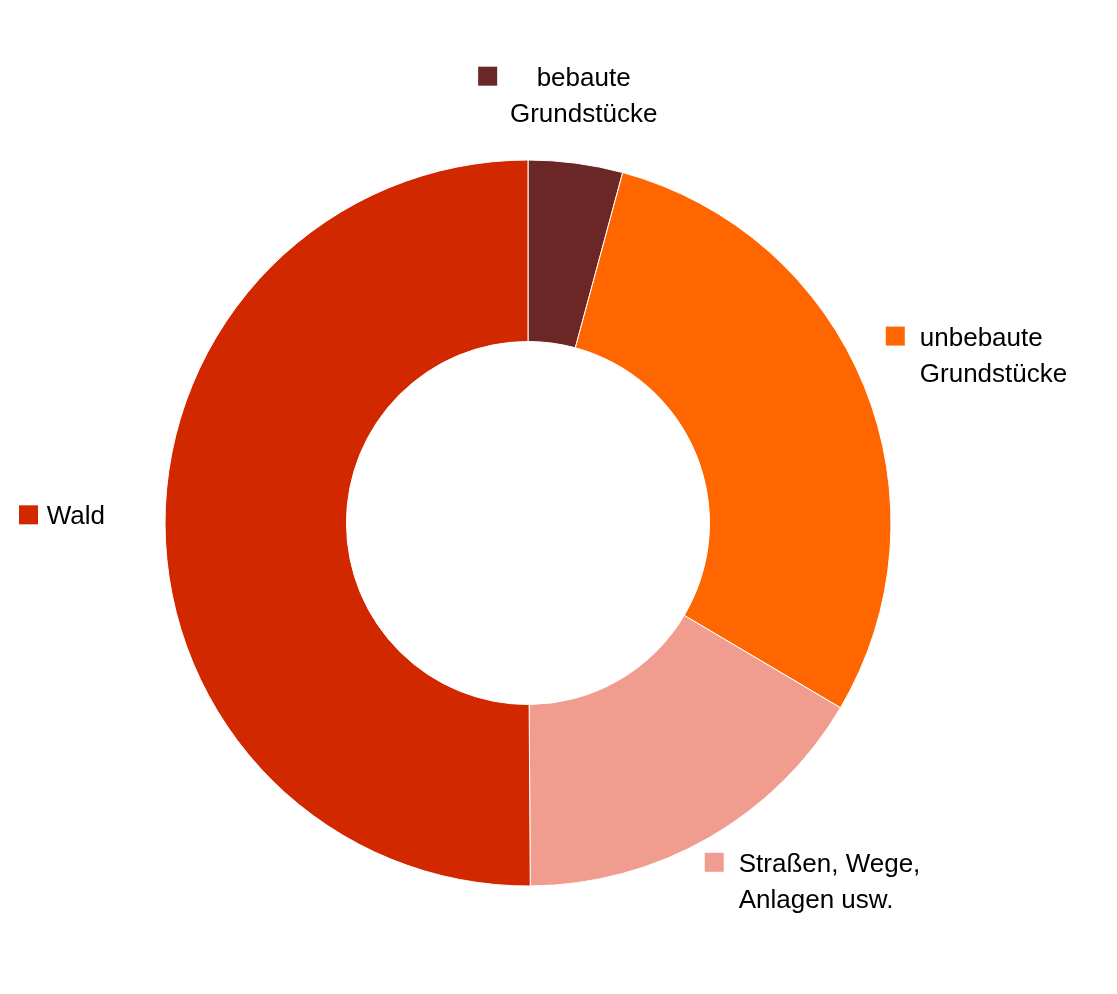  I want to click on legend-label: bebaute Grundstücke, so click(583, 94).